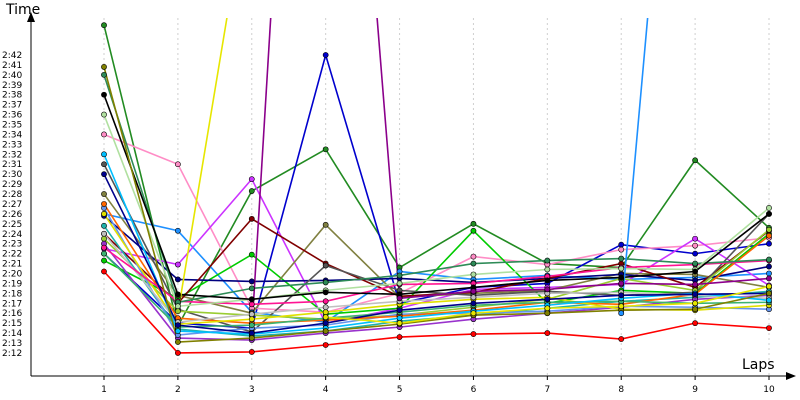 This screenshot has width=800, height=400. I want to click on x-tick-label: 8, so click(621, 390).